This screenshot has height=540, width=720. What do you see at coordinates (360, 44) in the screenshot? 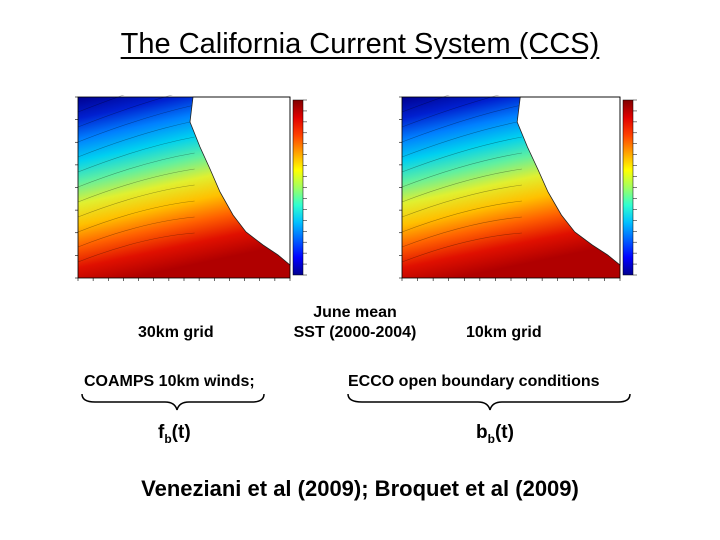
I see `slide-title: The California Current System (CCS)` at bounding box center [360, 44].